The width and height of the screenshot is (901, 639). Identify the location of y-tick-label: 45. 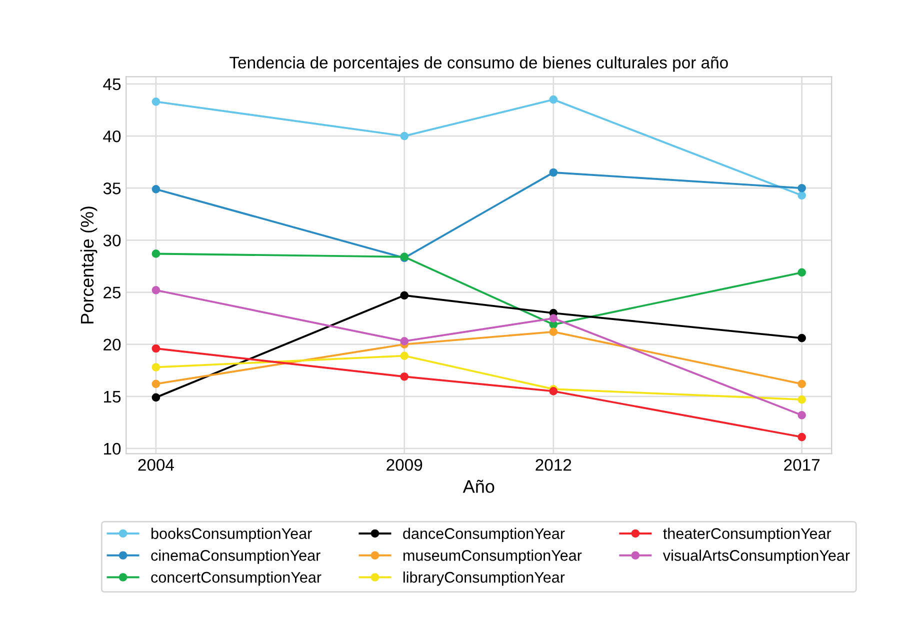
(112, 84).